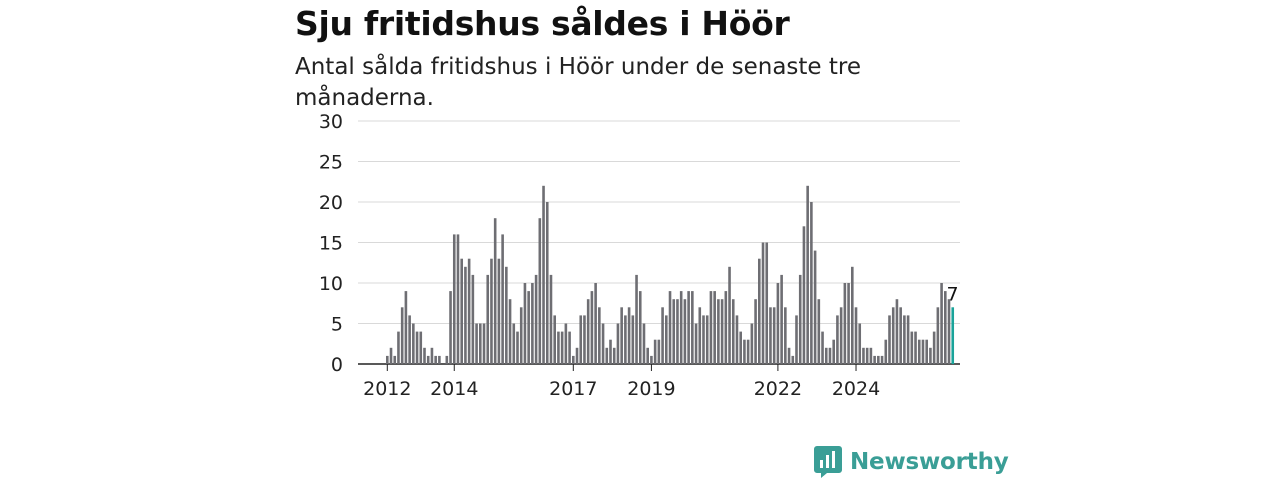 The width and height of the screenshot is (1280, 480). I want to click on y-tick-label: 30, so click(331, 122).